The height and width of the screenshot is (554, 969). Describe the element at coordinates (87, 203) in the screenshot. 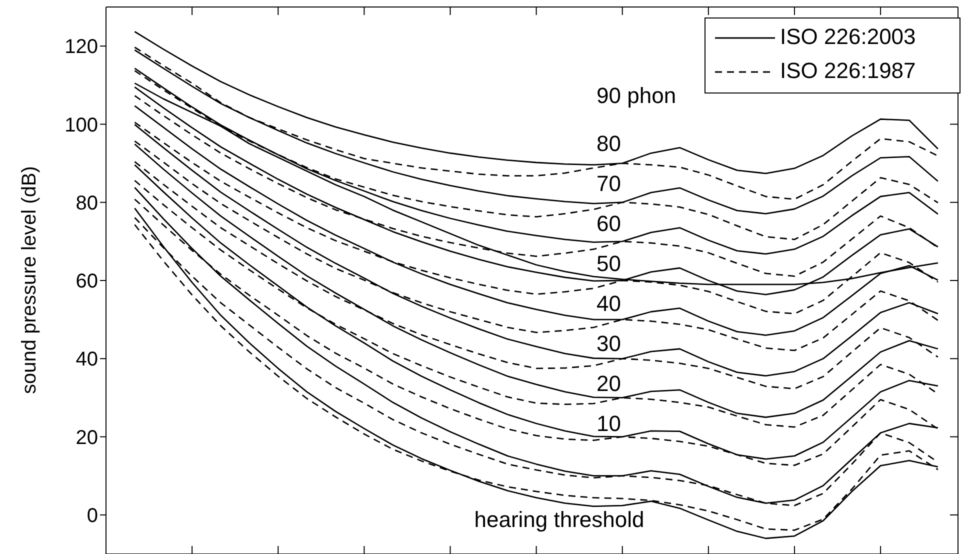

I see `y-tick-label: 80` at that location.